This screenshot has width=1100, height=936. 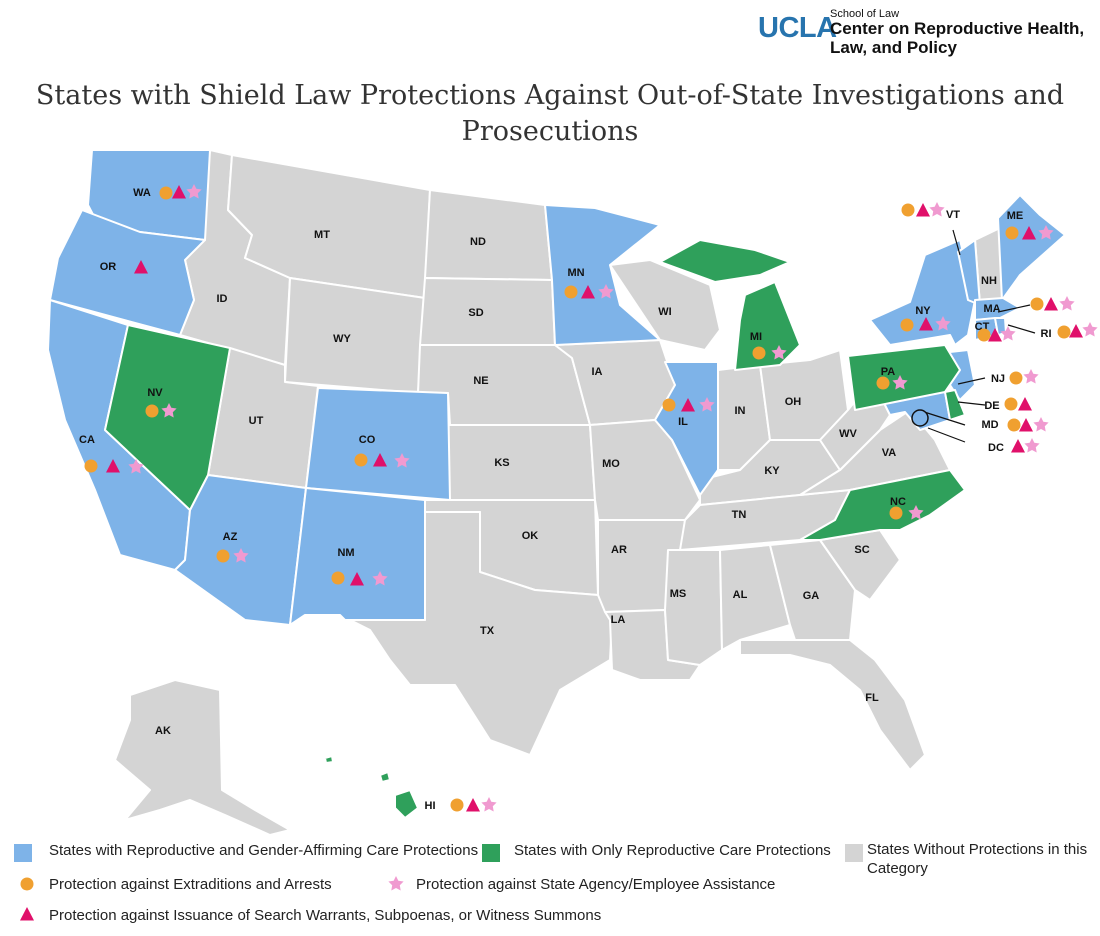 What do you see at coordinates (923, 210) in the screenshot?
I see `vt-triangle-marker` at bounding box center [923, 210].